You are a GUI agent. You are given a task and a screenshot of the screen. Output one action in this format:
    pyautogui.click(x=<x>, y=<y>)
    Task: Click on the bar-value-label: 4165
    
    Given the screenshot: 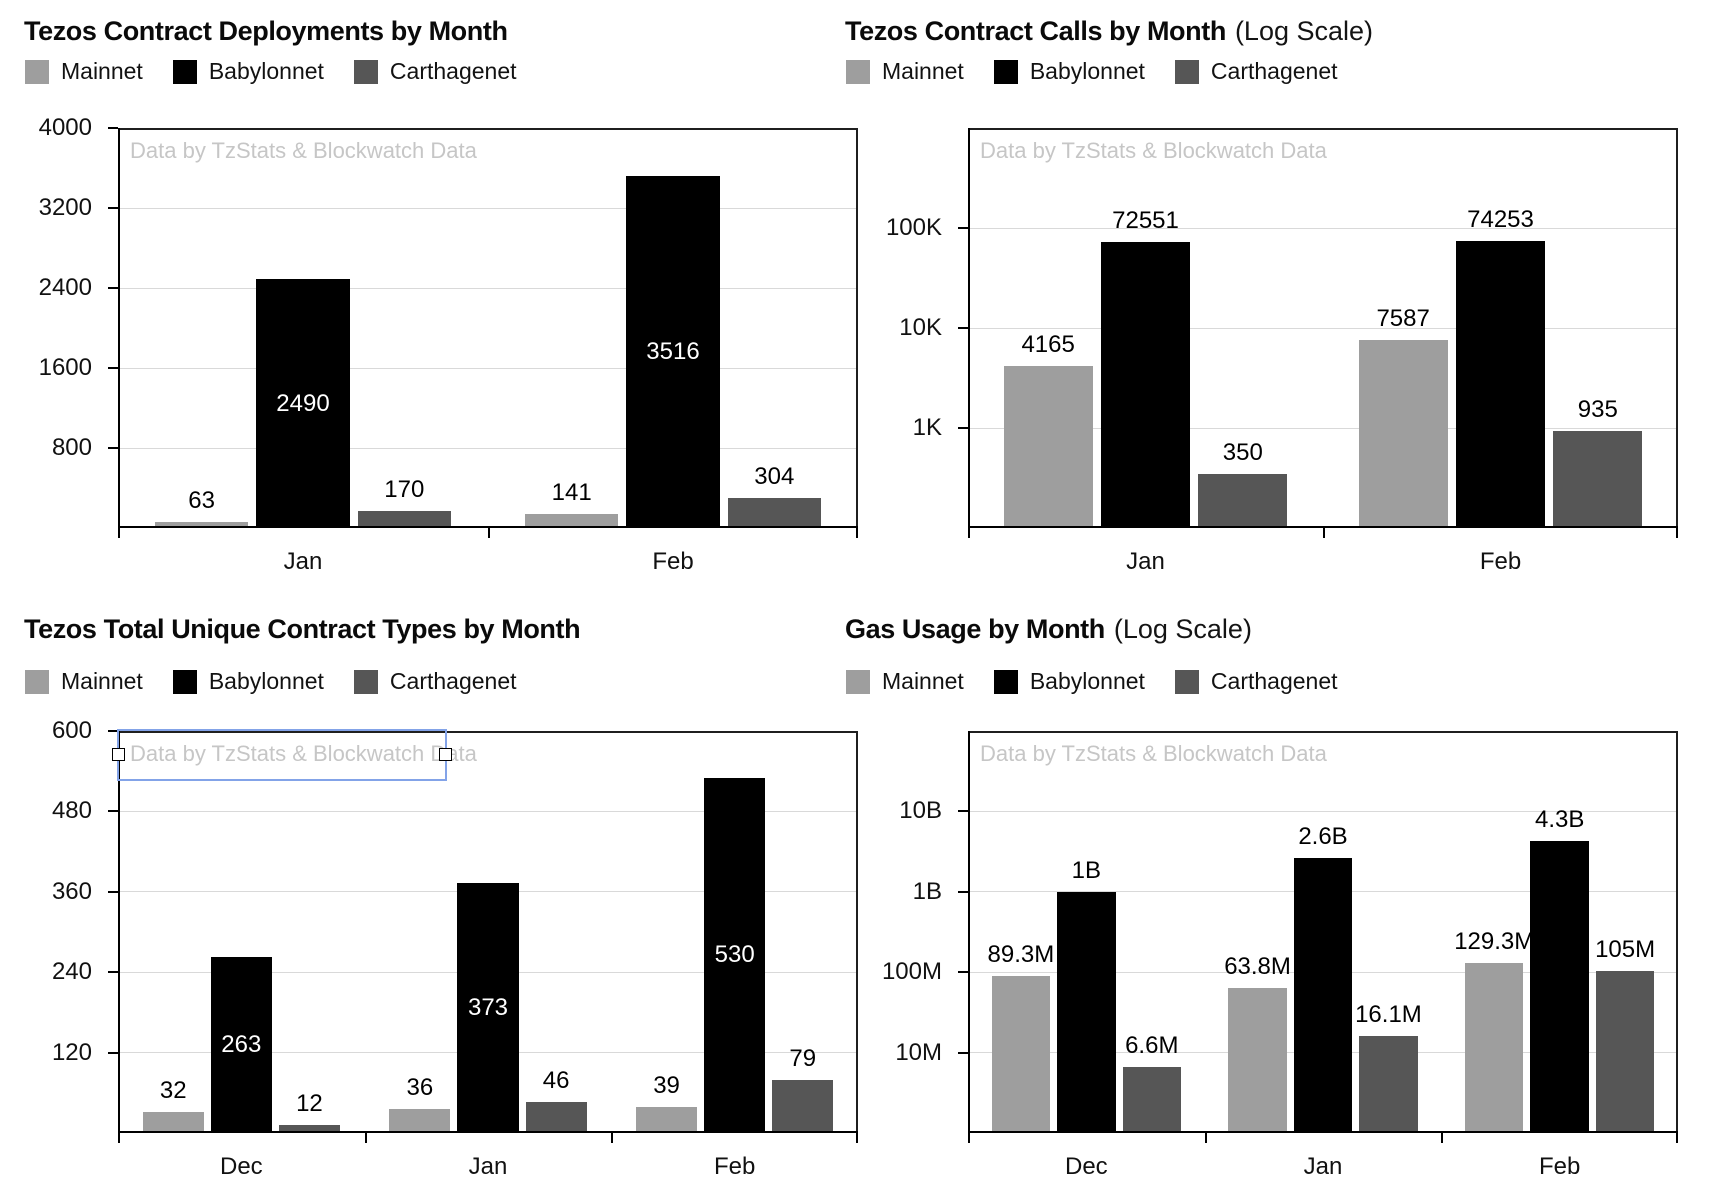 What is the action you would take?
    pyautogui.click(x=1048, y=345)
    